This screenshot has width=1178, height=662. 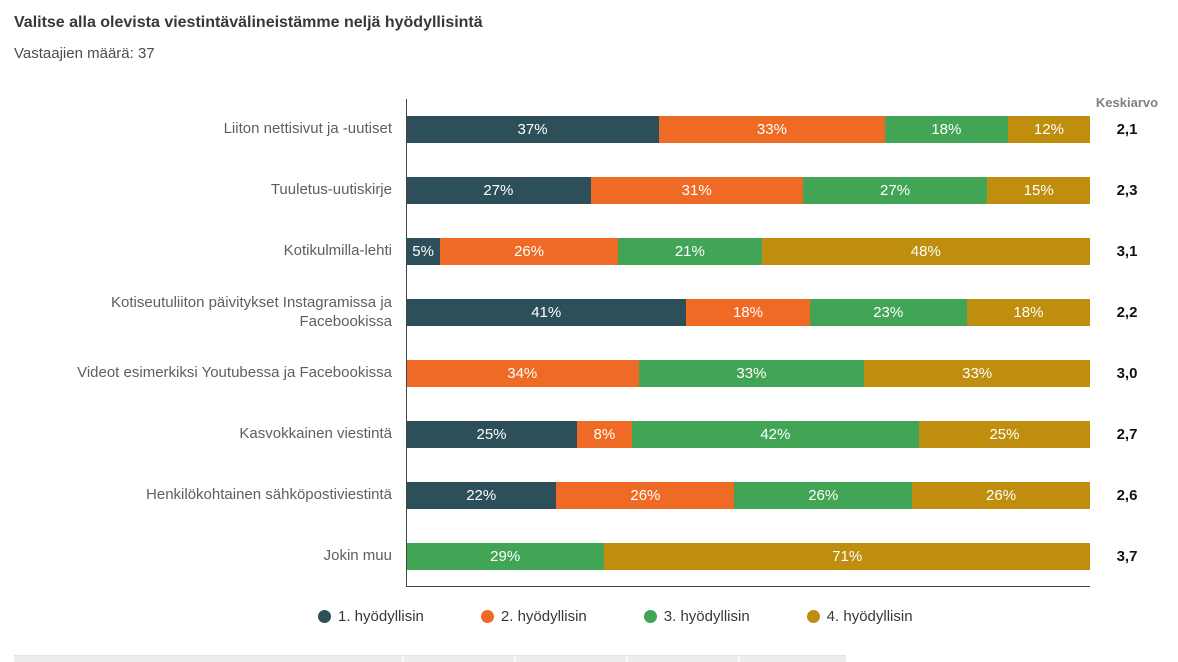 I want to click on category-label: Jokin muu, so click(x=357, y=556).